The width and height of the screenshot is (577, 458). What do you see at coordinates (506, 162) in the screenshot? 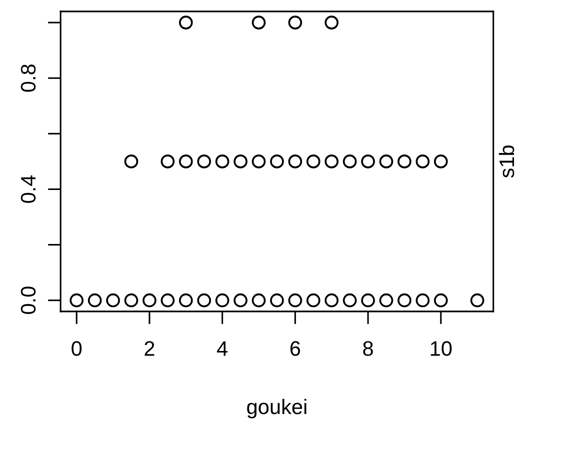
I see `y-axis-title: s1b` at bounding box center [506, 162].